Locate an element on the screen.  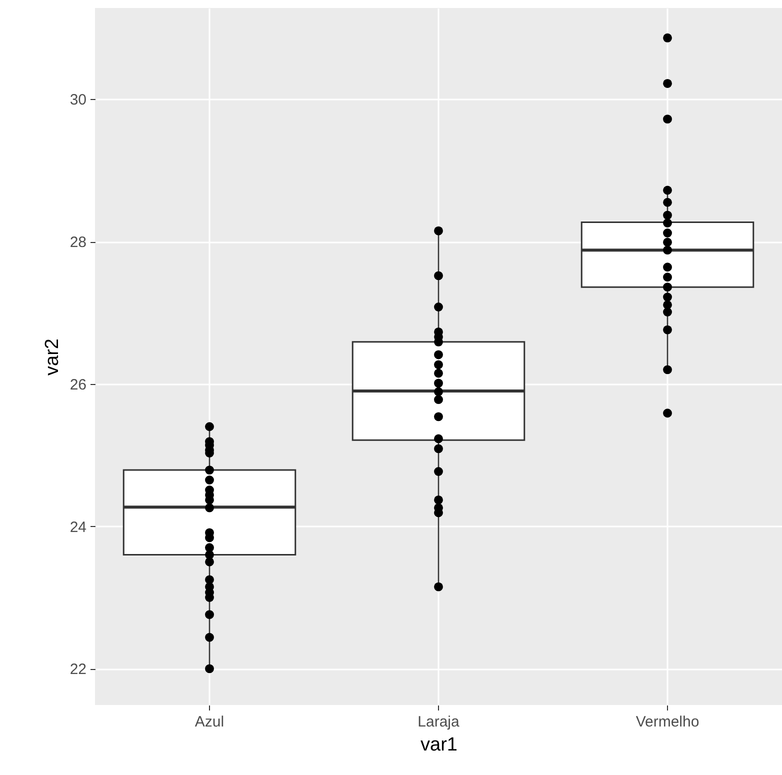
x-axis-title: var1 is located at coordinates (439, 745).